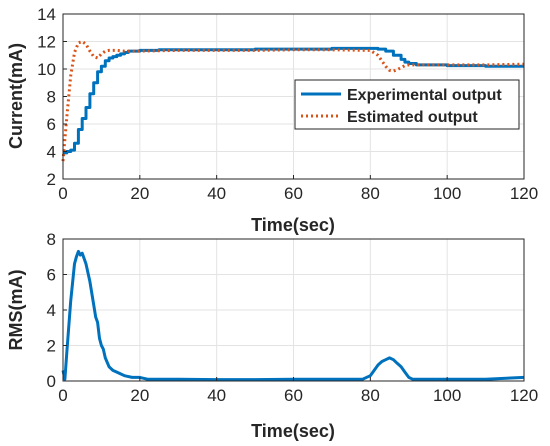 This screenshot has width=550, height=446. I want to click on current-x-tick-label: 20, so click(139, 193).